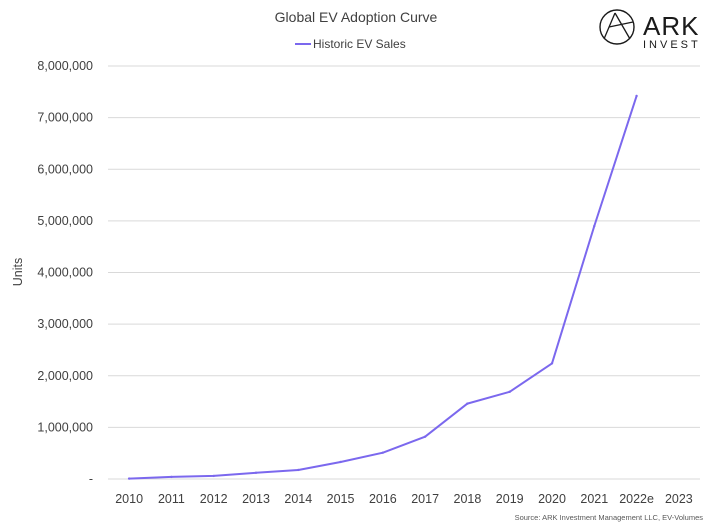  What do you see at coordinates (510, 499) in the screenshot?
I see `x-tick-label: 2019` at bounding box center [510, 499].